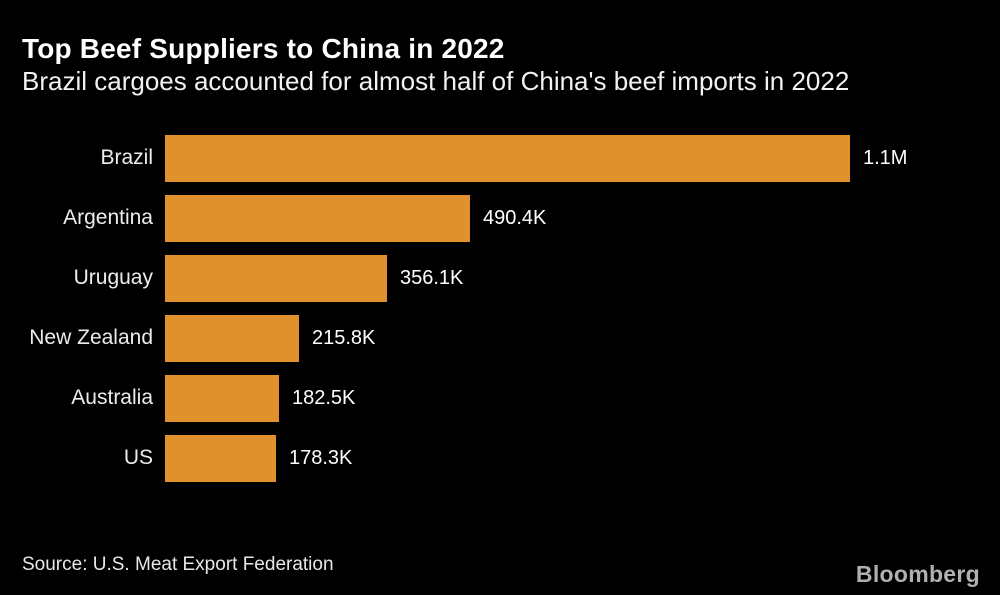 The height and width of the screenshot is (595, 1000). I want to click on value-label: 1.1M, so click(885, 157).